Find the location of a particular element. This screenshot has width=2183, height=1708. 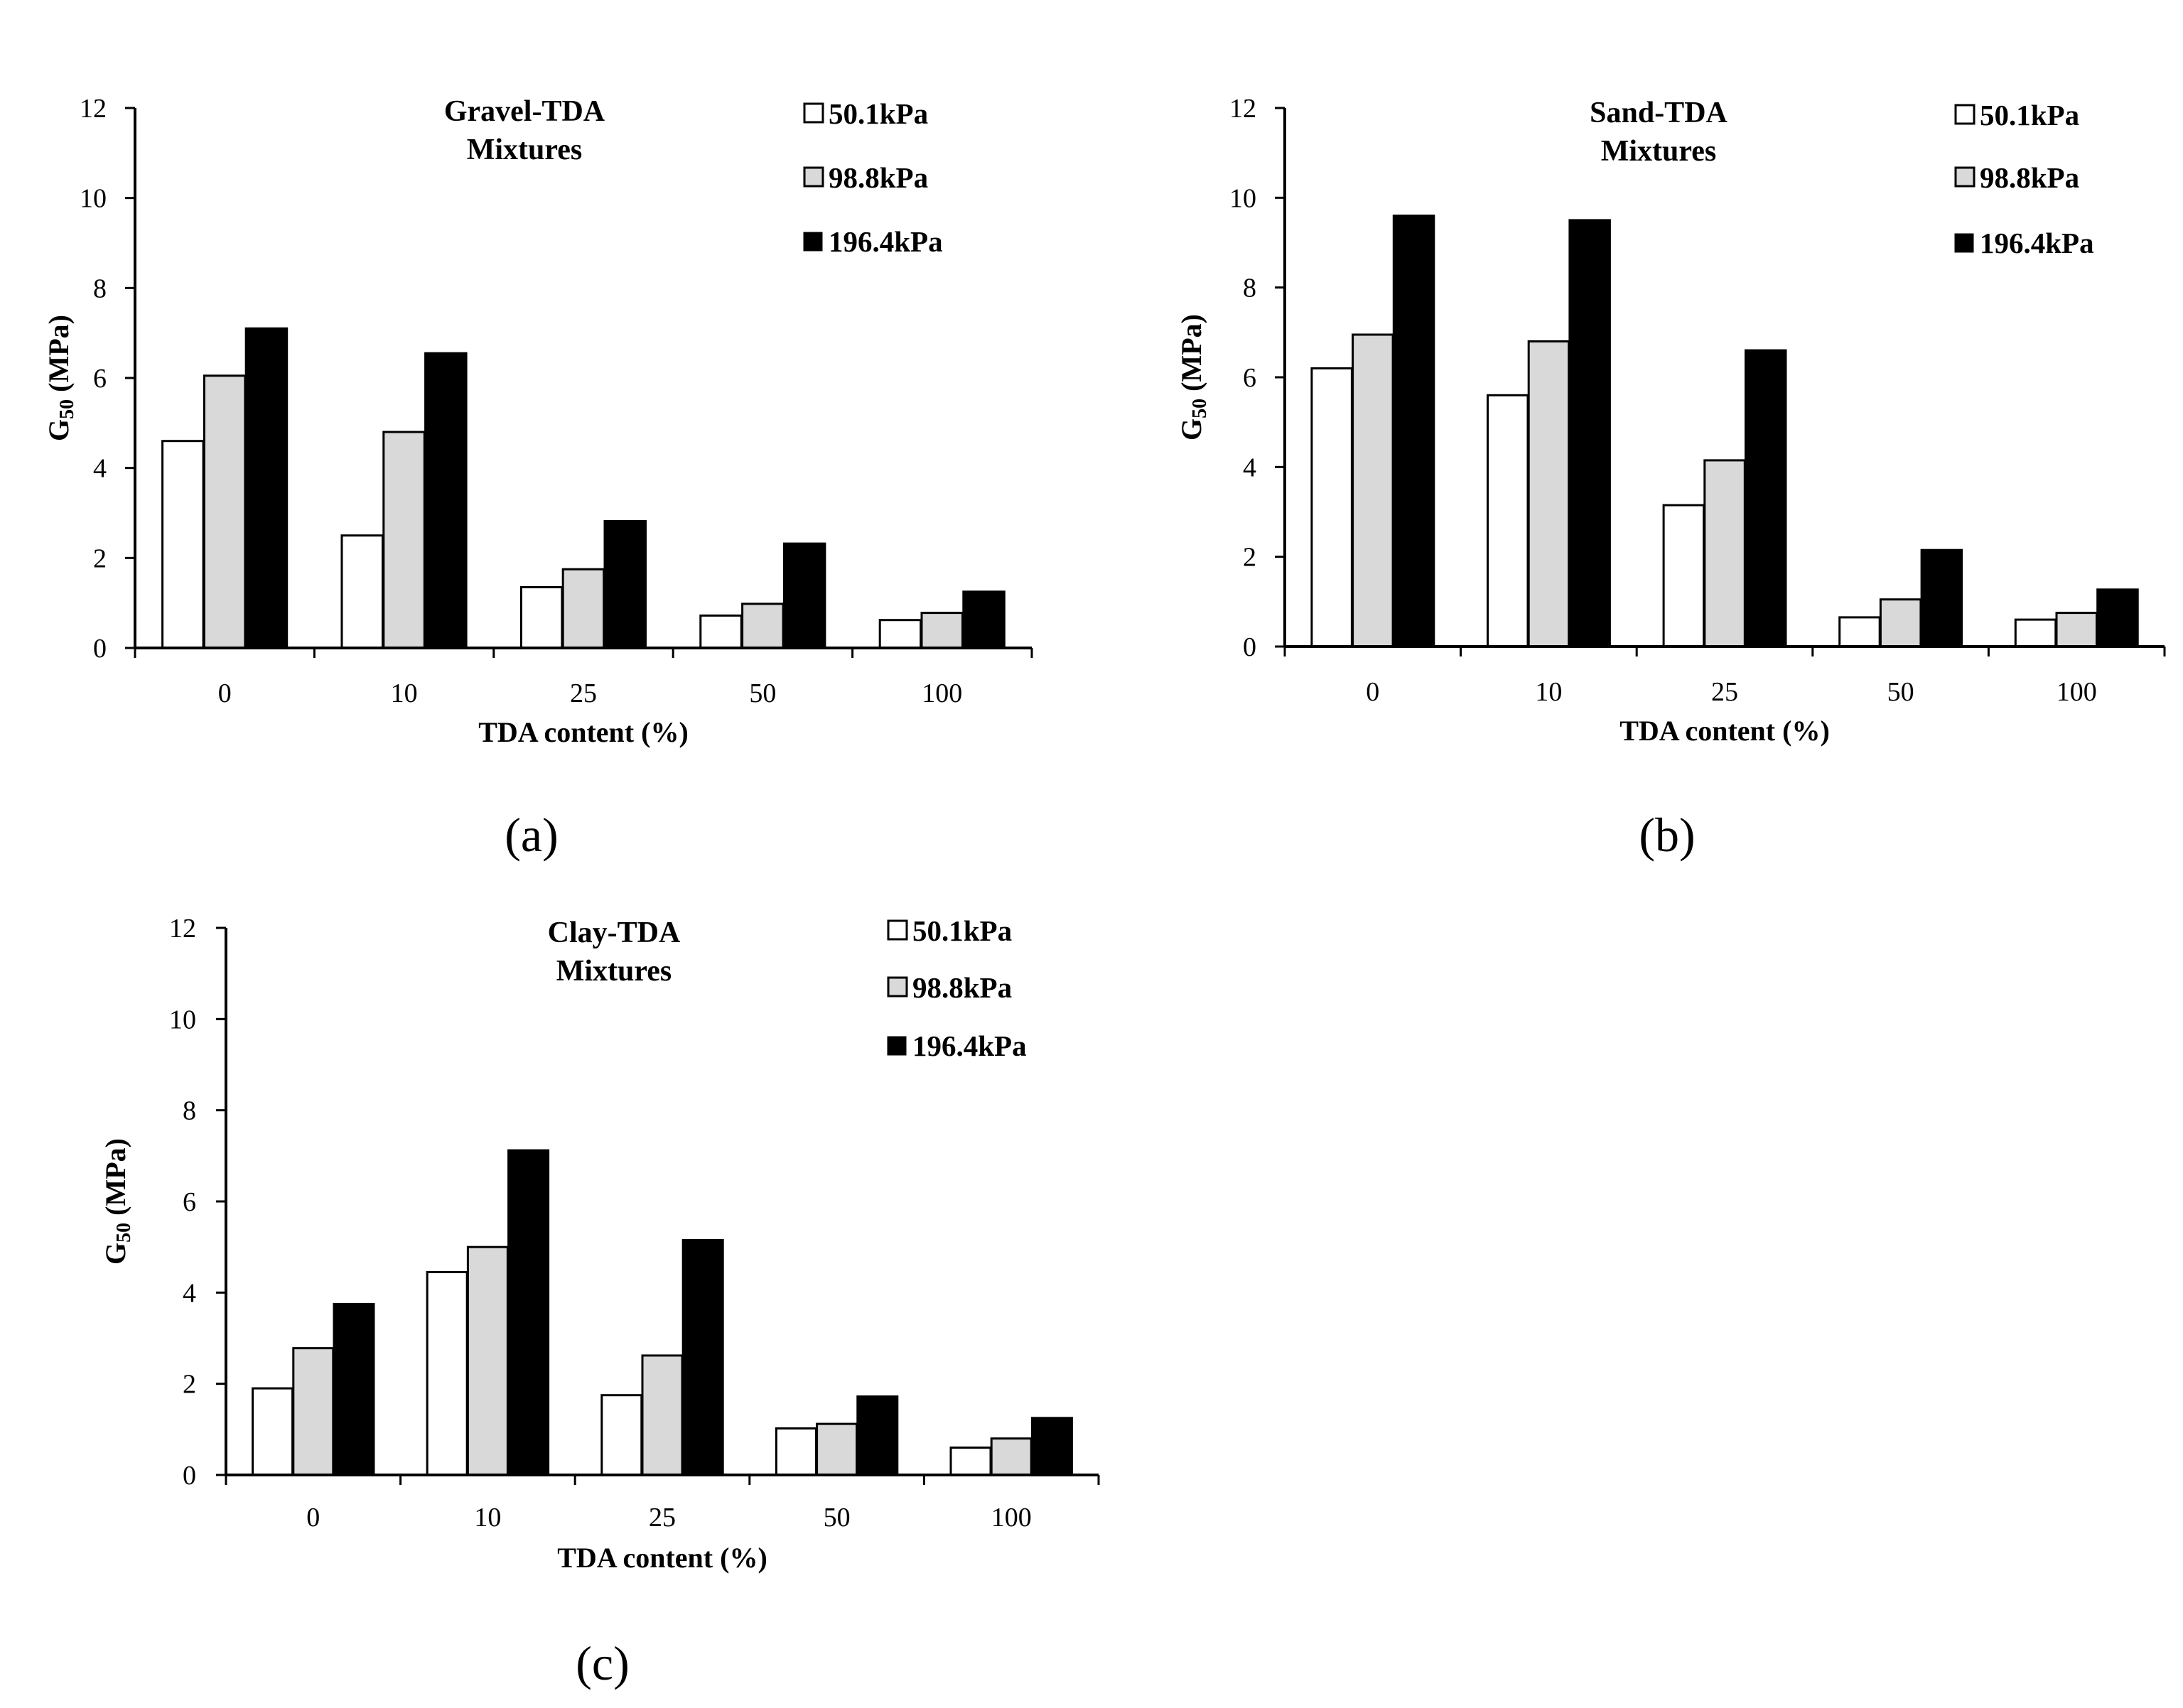

panel-label: (c) is located at coordinates (602, 1663).